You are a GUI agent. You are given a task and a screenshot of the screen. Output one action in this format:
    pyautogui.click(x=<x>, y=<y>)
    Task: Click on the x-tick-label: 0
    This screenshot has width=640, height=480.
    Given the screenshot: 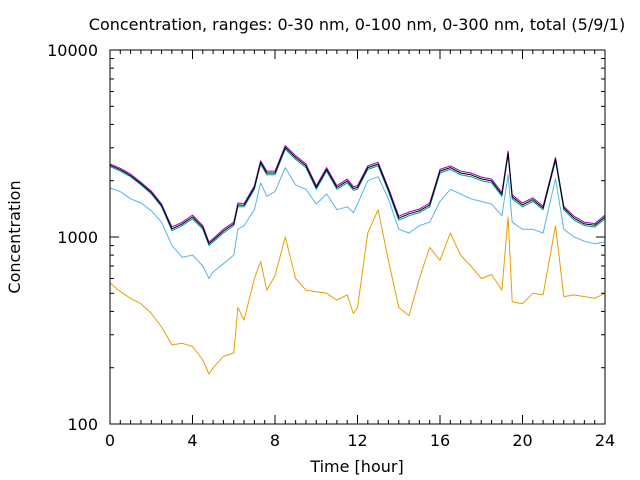 What is the action you would take?
    pyautogui.click(x=110, y=440)
    